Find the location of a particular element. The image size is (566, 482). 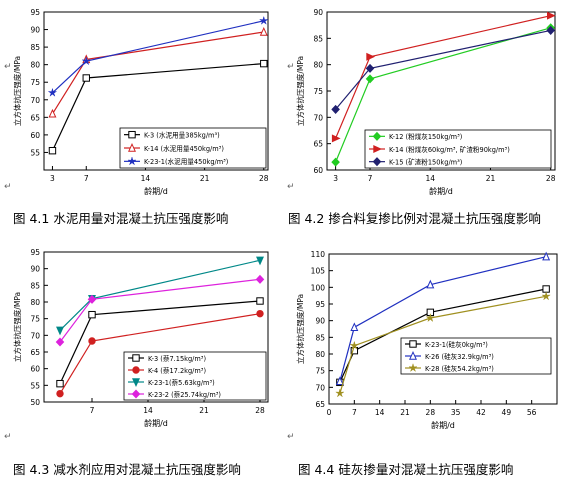

x-tick-label: 42 is located at coordinates (481, 412).